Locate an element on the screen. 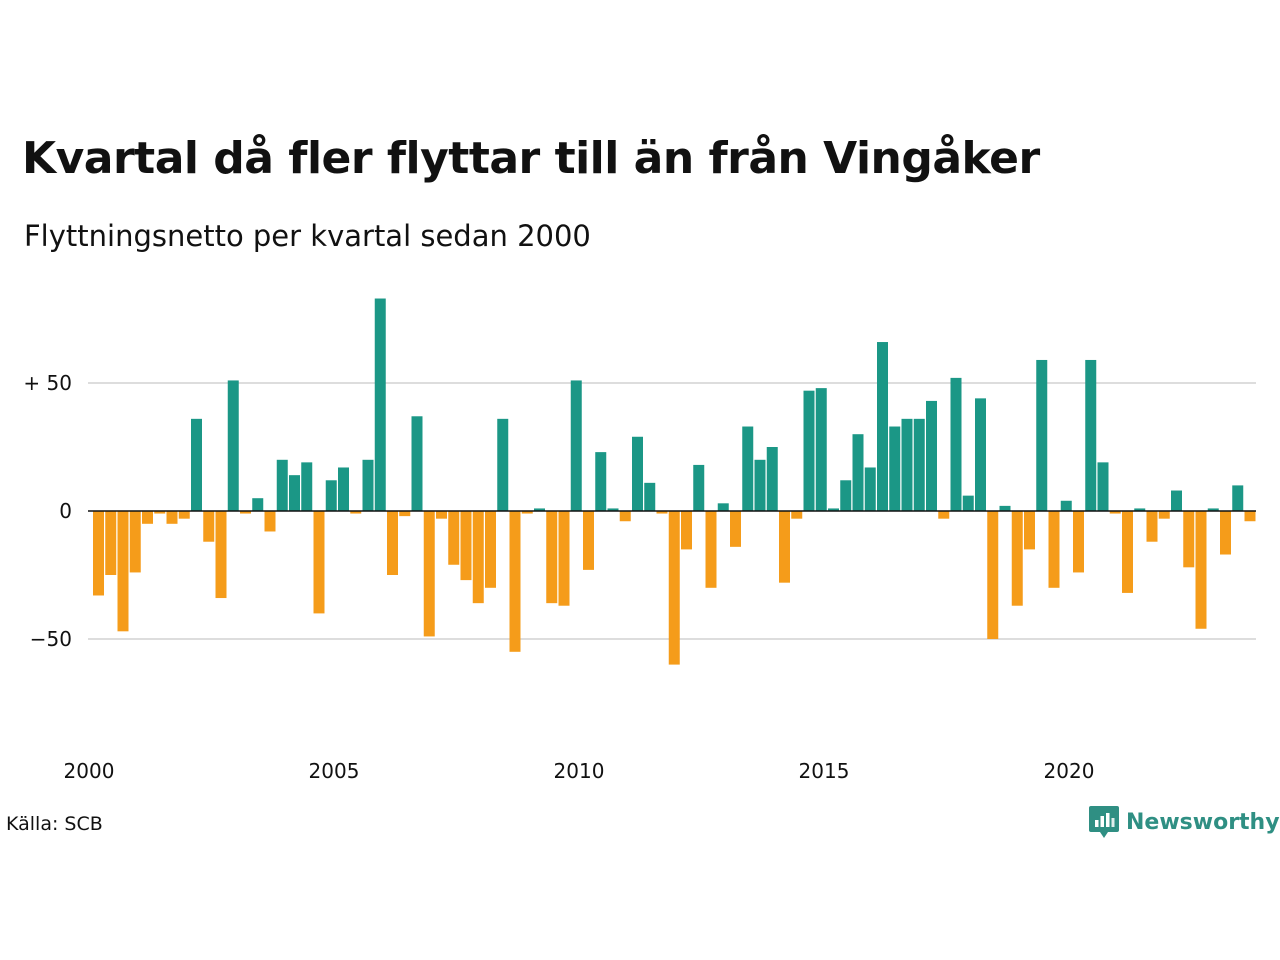  bar-2021-q1 is located at coordinates (1127, 552).